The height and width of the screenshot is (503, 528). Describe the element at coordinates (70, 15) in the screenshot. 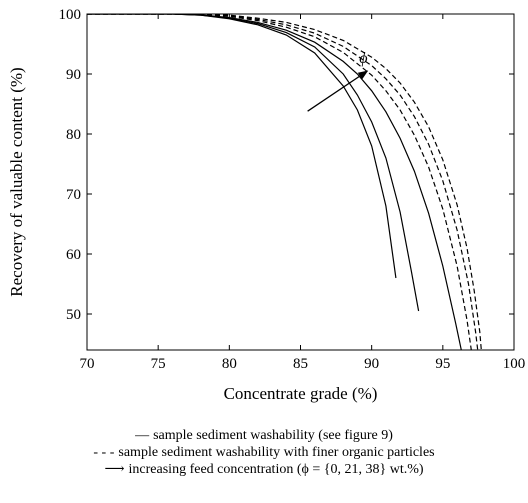

I see `y-tick-label: 100` at that location.